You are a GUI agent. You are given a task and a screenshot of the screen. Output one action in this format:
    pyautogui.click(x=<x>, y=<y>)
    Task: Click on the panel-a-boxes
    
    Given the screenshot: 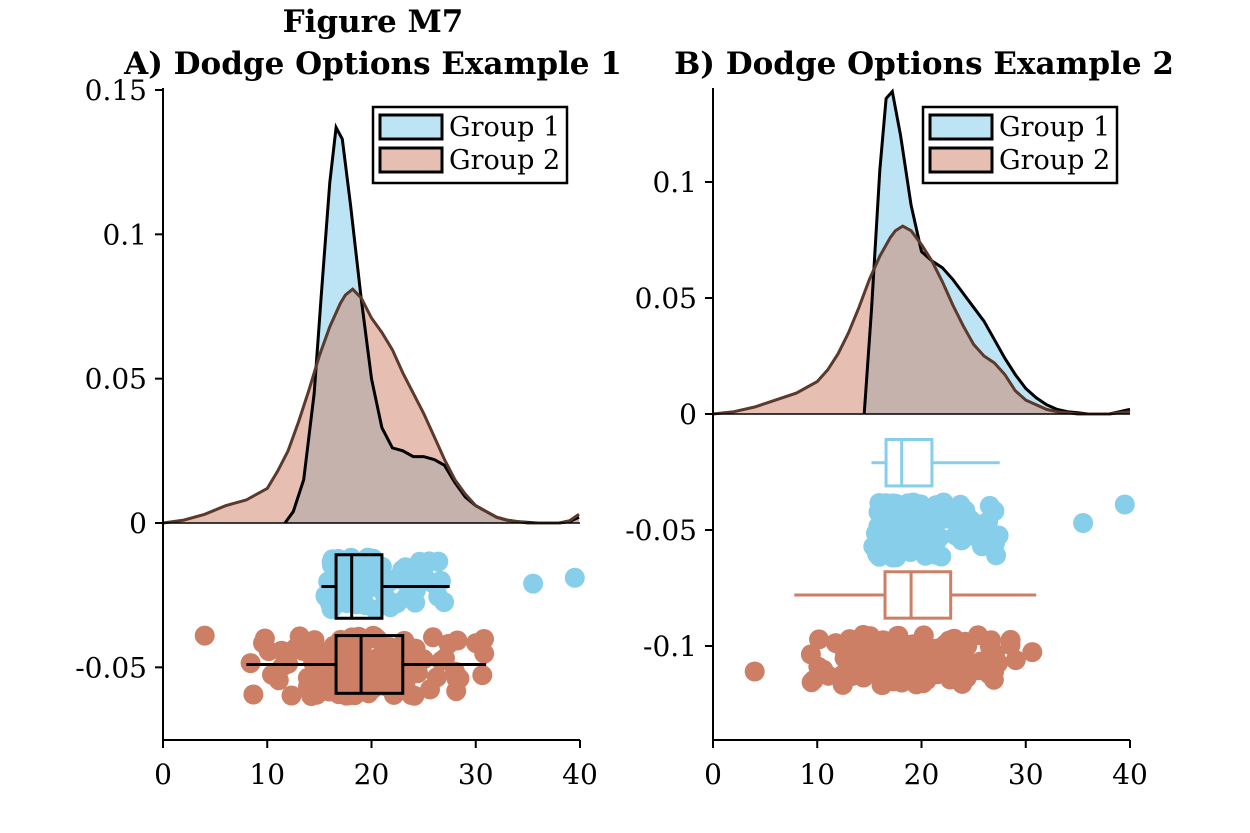 What is the action you would take?
    pyautogui.click(x=366, y=624)
    